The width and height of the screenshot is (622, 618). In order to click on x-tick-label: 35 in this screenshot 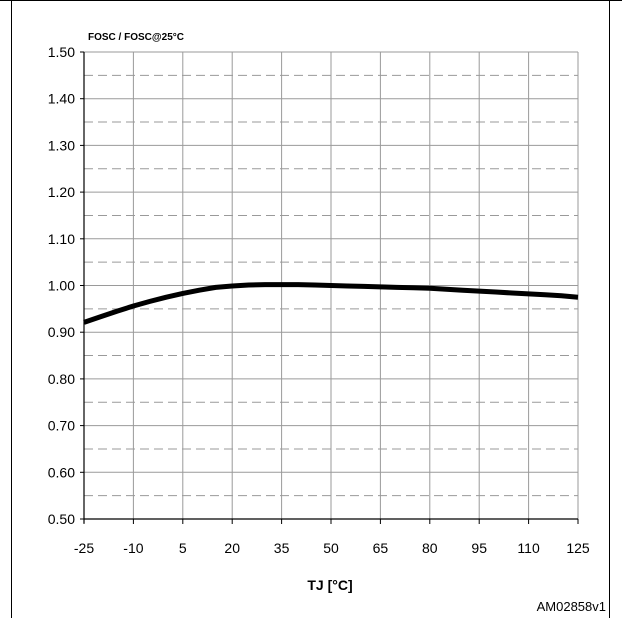, I will do `click(282, 548)`.